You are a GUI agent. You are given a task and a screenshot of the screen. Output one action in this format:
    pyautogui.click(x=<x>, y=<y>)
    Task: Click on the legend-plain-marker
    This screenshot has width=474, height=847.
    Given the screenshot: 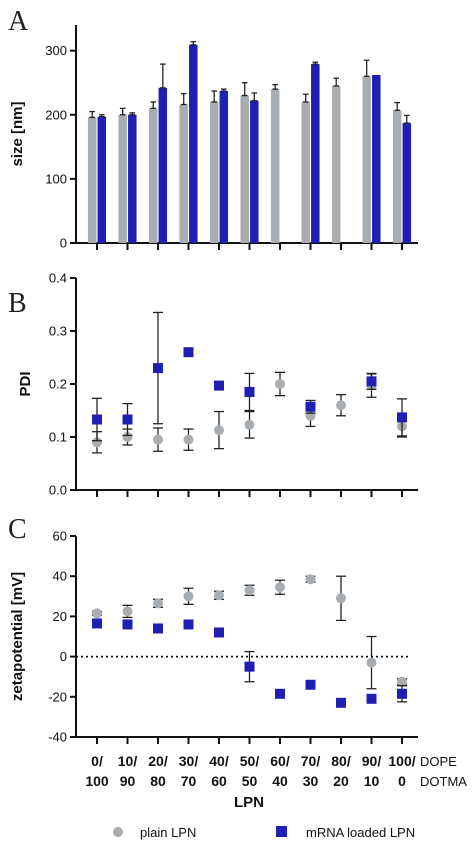 What is the action you would take?
    pyautogui.click(x=118, y=832)
    